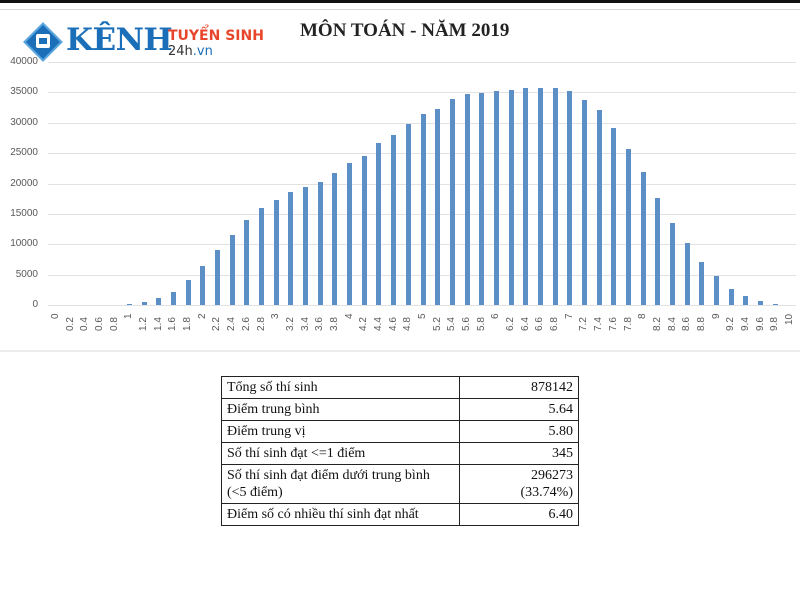 This screenshot has width=800, height=600. Describe the element at coordinates (437, 324) in the screenshot. I see `x-axis-tick-label: 5.2` at that location.